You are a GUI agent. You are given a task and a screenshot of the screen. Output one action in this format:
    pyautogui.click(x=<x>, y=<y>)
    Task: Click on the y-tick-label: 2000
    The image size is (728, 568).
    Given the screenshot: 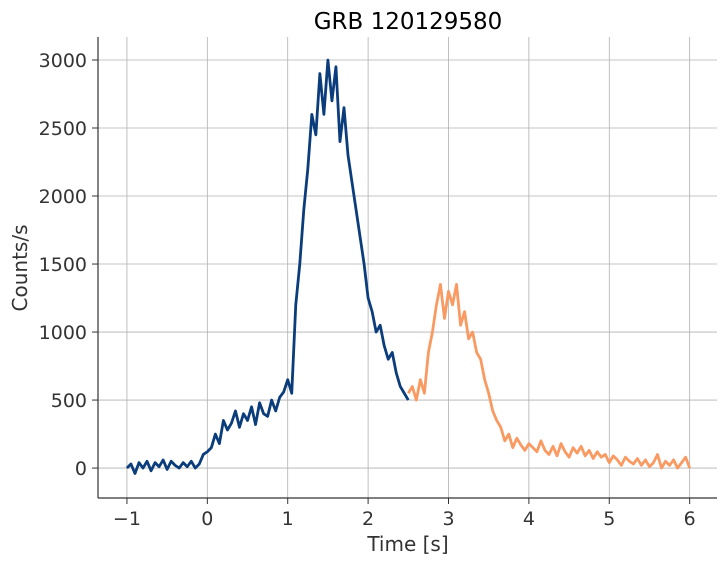 What is the action you would take?
    pyautogui.click(x=63, y=197)
    